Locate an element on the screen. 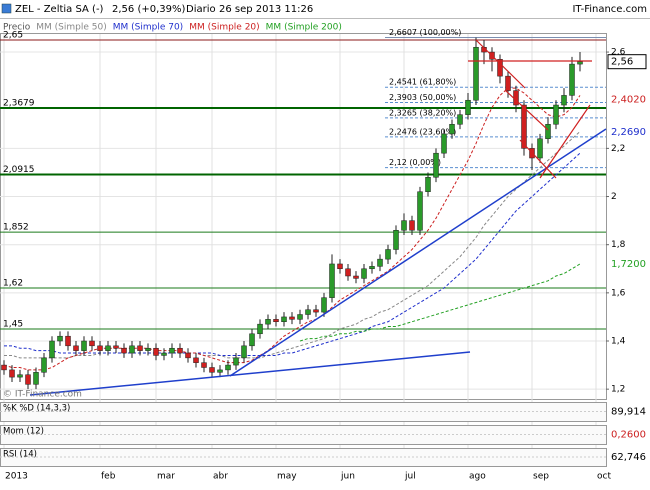 This screenshot has height=490, width=650. indicator-value: 89,914 is located at coordinates (628, 412).